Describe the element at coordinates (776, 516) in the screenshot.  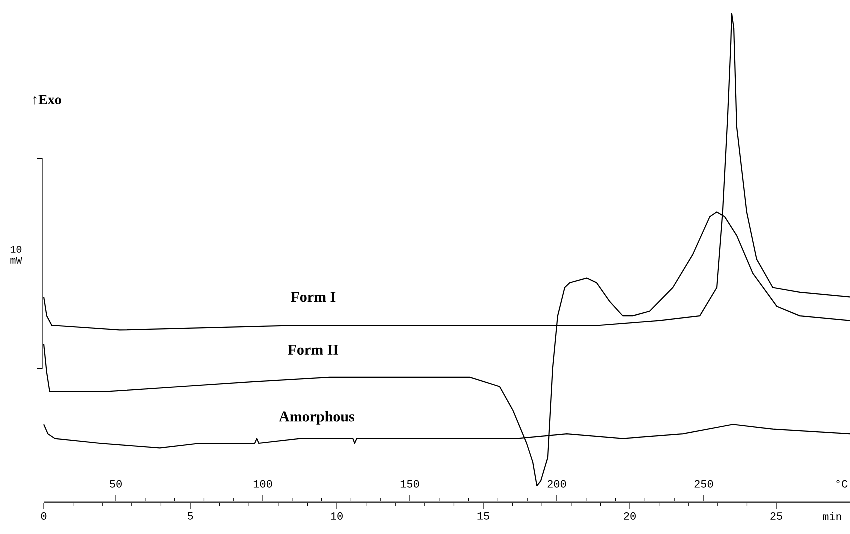
I see `x-tick-label: 25` at that location.